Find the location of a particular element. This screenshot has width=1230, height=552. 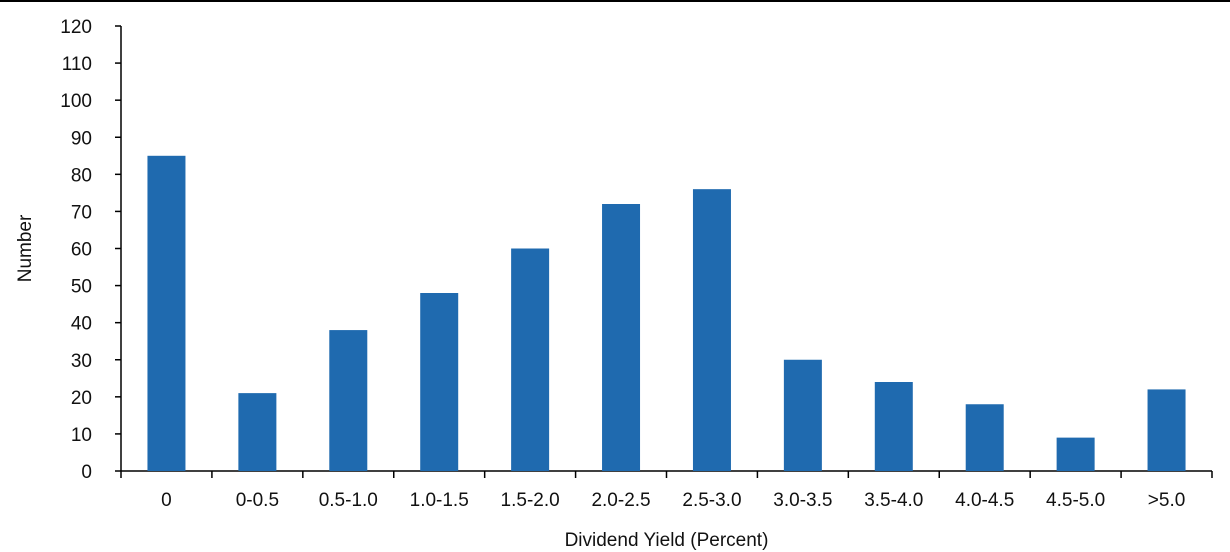

x-tick-label: 0.5-1.0 is located at coordinates (348, 500).